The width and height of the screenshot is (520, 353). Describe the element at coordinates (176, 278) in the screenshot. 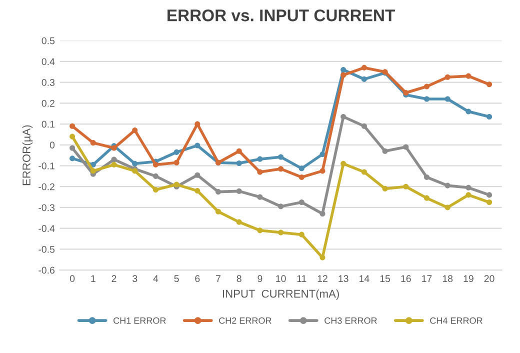

I see `x-tick-label: 5` at that location.